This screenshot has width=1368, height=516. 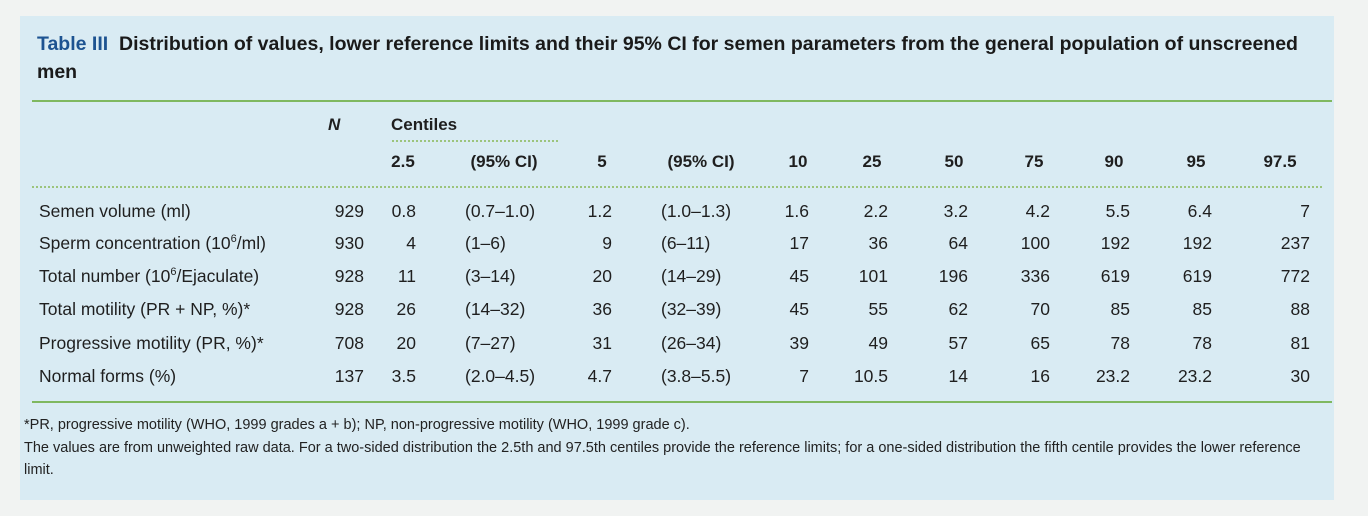 What do you see at coordinates (406, 309) in the screenshot?
I see `table-cell: 26` at bounding box center [406, 309].